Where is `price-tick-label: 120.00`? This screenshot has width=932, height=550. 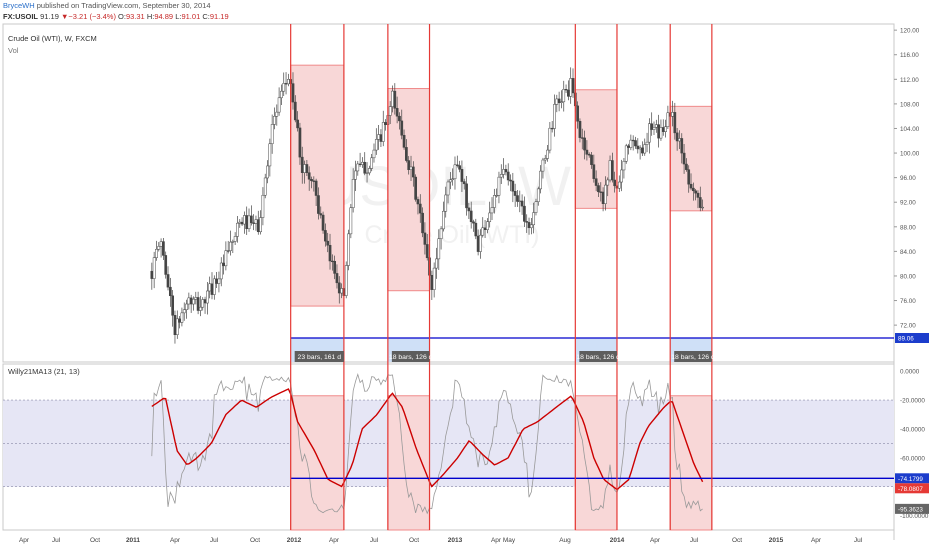 price-tick-label: 120.00 is located at coordinates (910, 31).